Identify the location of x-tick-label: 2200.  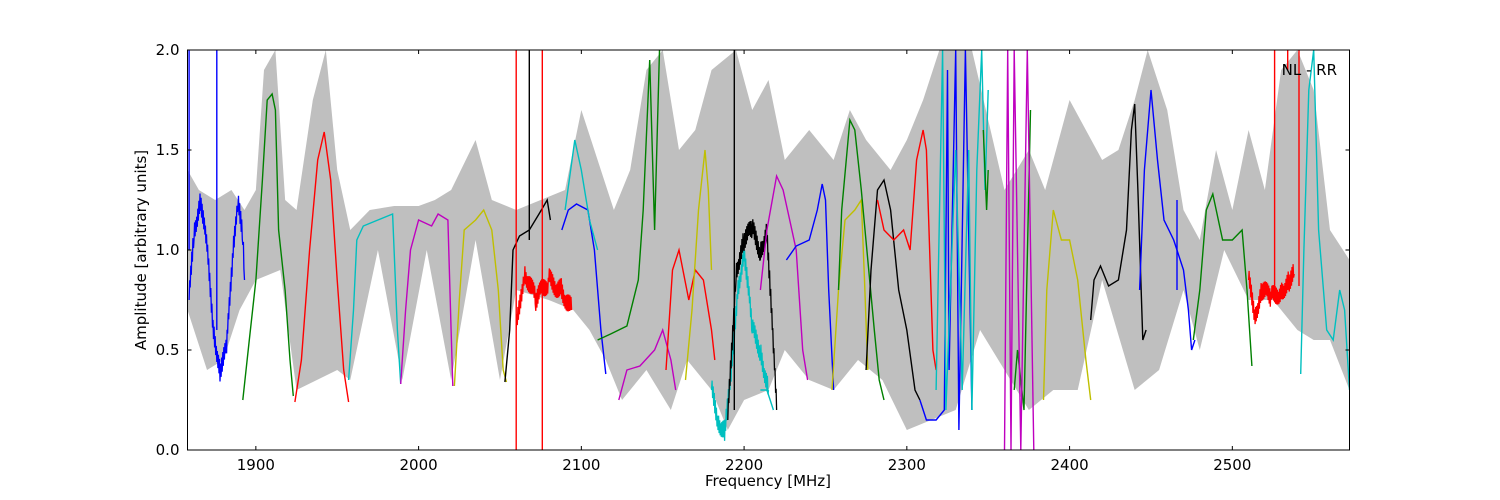
(744, 465).